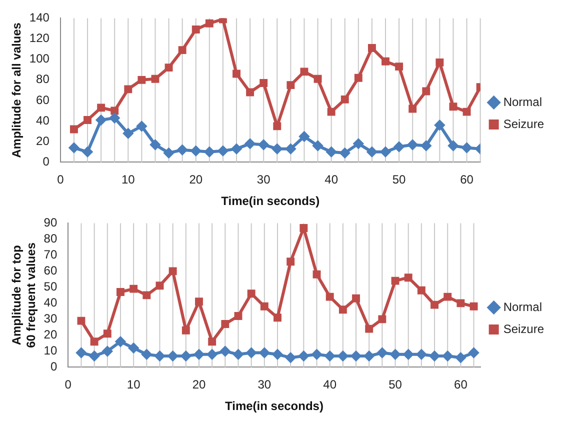 The width and height of the screenshot is (566, 428). Describe the element at coordinates (461, 385) in the screenshot. I see `x-tick-label: 60` at that location.